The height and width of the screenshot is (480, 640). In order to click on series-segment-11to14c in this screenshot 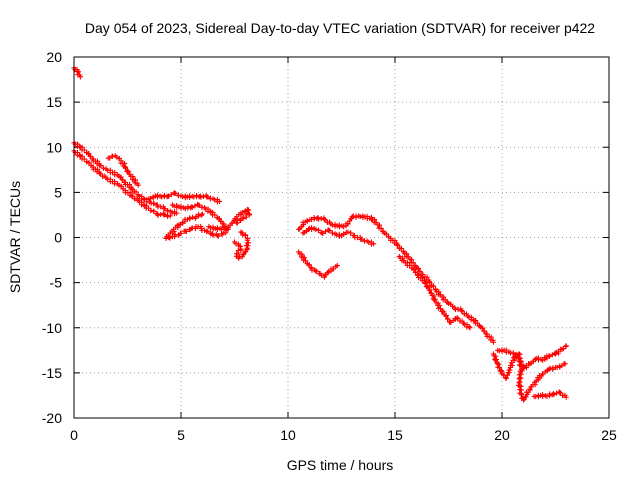, I will do `click(338, 236)`.